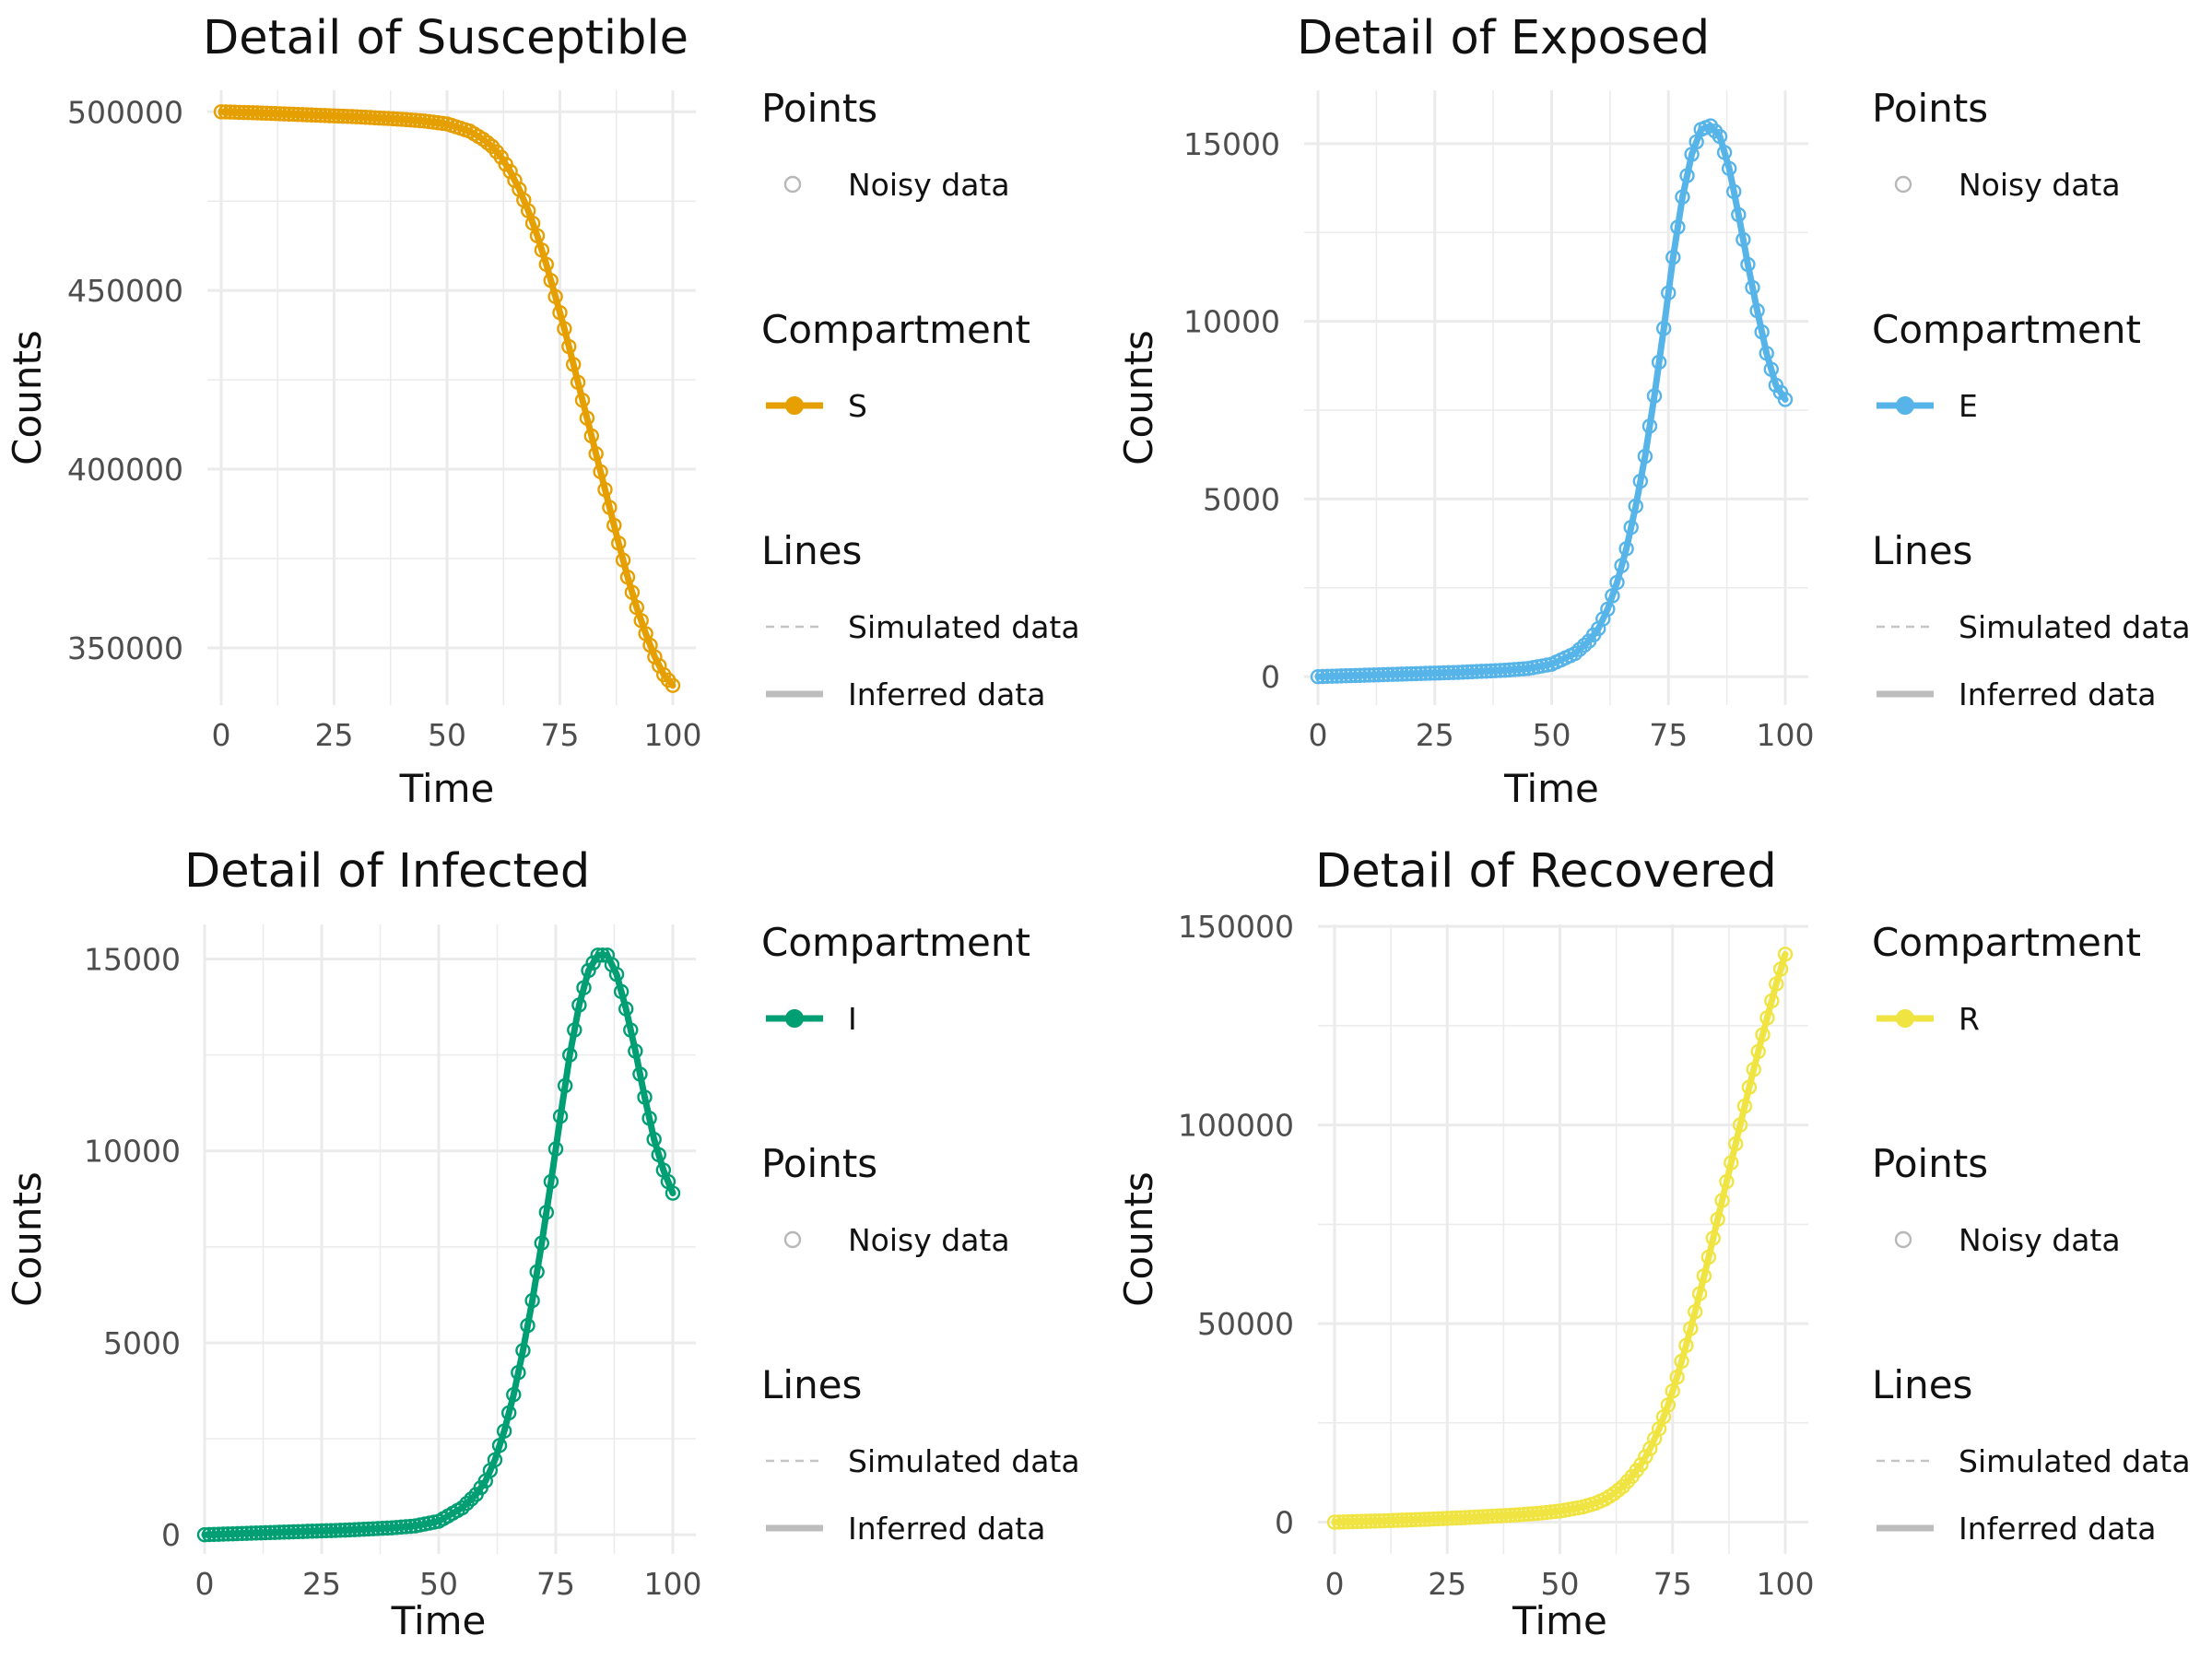 The width and height of the screenshot is (2212, 1659). I want to click on chart-title: Detail of Exposed, so click(1503, 38).